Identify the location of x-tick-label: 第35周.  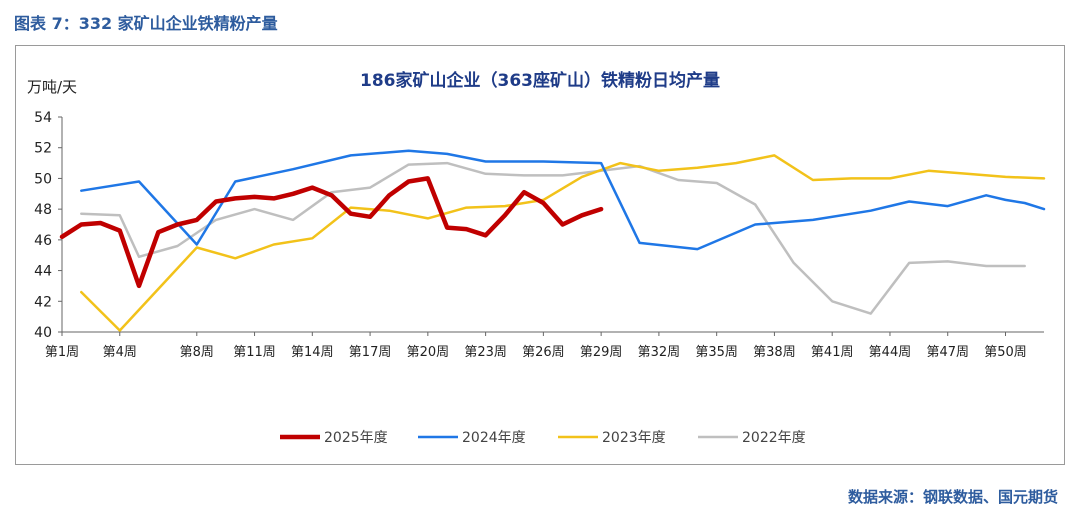
(716, 352).